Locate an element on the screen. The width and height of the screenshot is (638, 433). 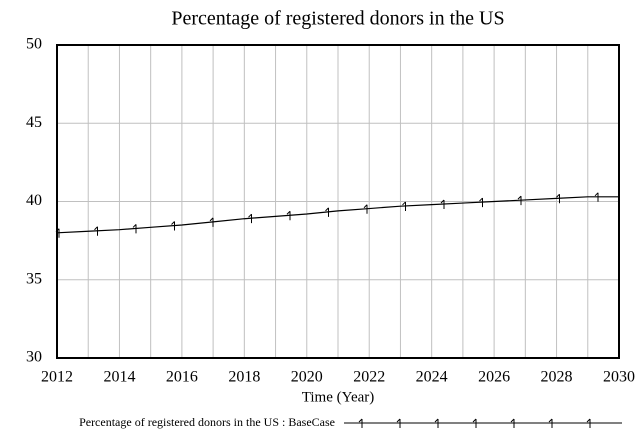
y-tick-label: 35 is located at coordinates (34, 278).